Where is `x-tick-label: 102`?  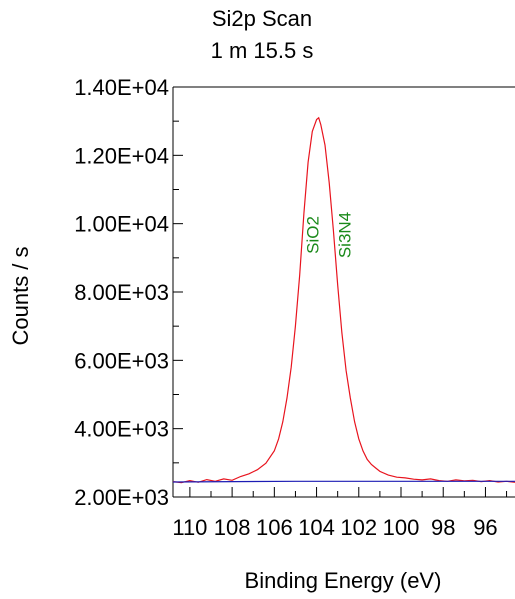 x-tick-label: 102 is located at coordinates (358, 527).